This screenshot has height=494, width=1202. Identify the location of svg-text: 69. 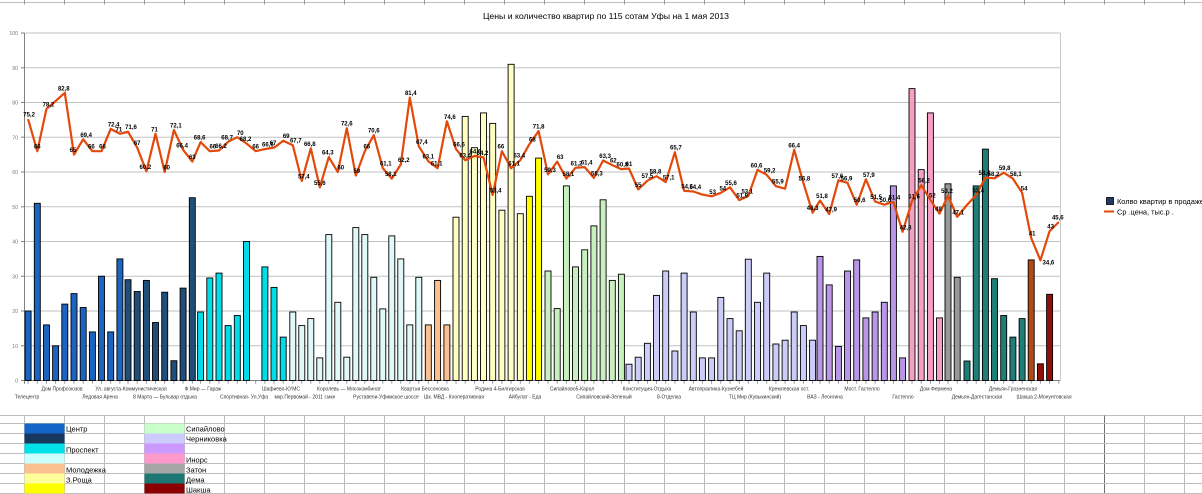
(286, 137).